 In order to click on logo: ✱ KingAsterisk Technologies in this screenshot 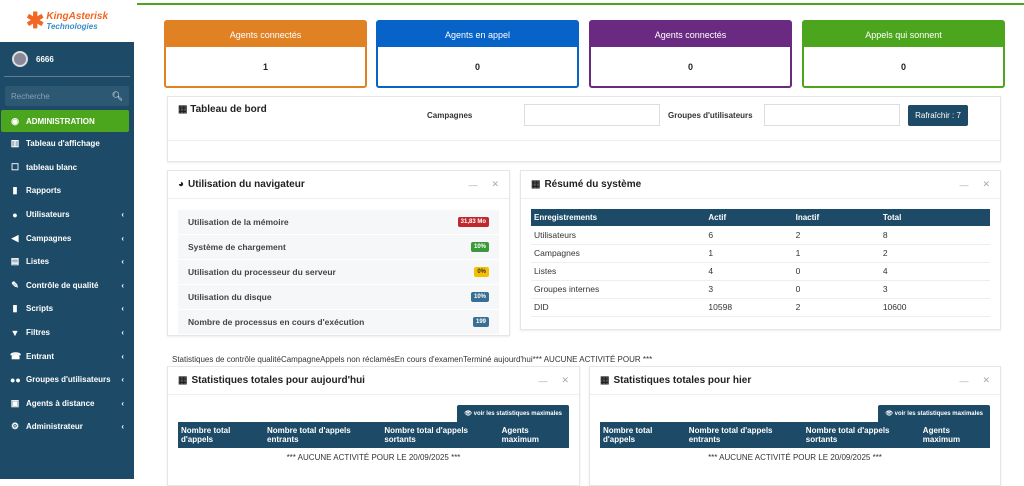, I will do `click(67, 21)`.